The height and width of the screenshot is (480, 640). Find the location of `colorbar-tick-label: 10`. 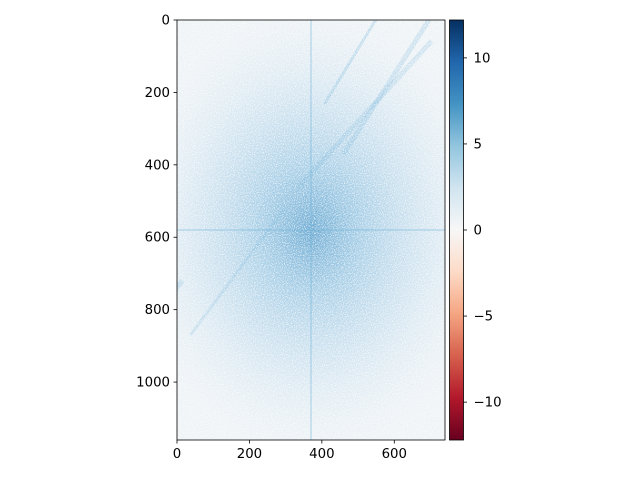

colorbar-tick-label: 10 is located at coordinates (482, 58).